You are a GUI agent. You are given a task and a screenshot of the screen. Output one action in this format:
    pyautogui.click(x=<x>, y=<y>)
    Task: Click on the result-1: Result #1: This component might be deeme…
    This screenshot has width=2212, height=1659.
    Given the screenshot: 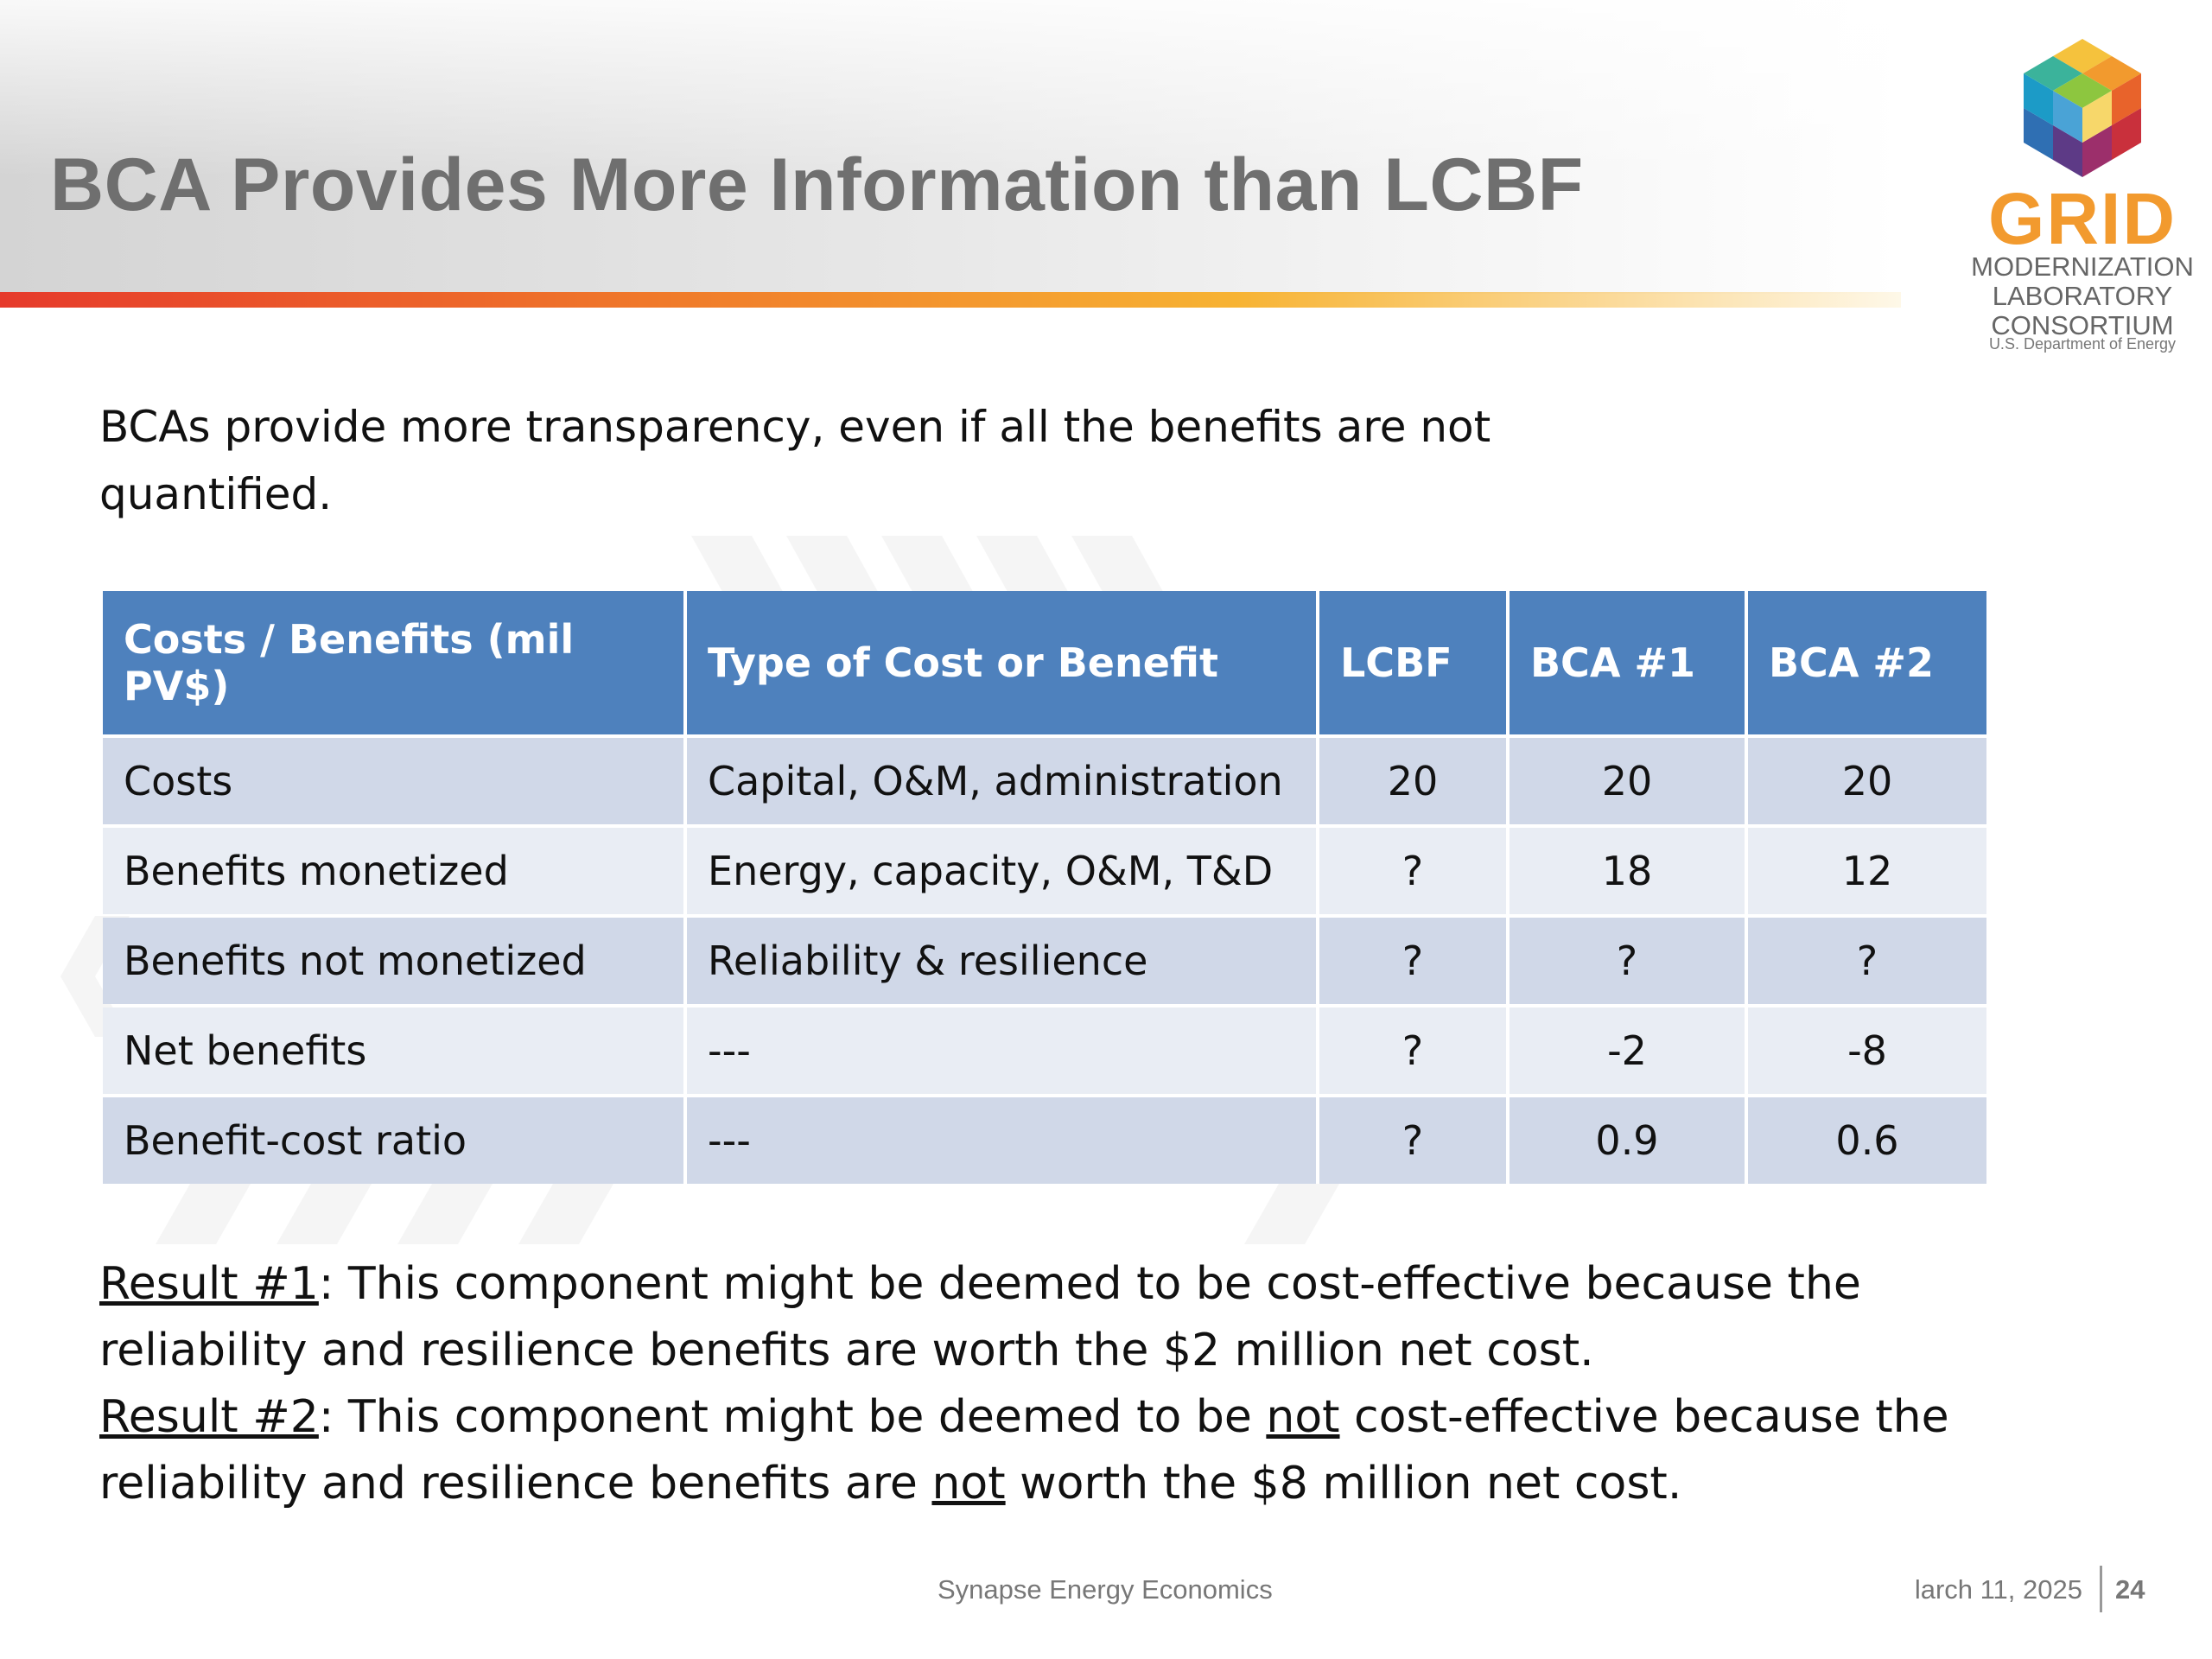 What is the action you would take?
    pyautogui.click(x=1049, y=1317)
    